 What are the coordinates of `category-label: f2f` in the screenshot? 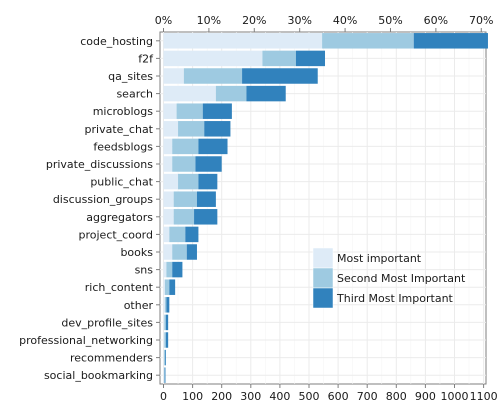 It's located at (146, 58).